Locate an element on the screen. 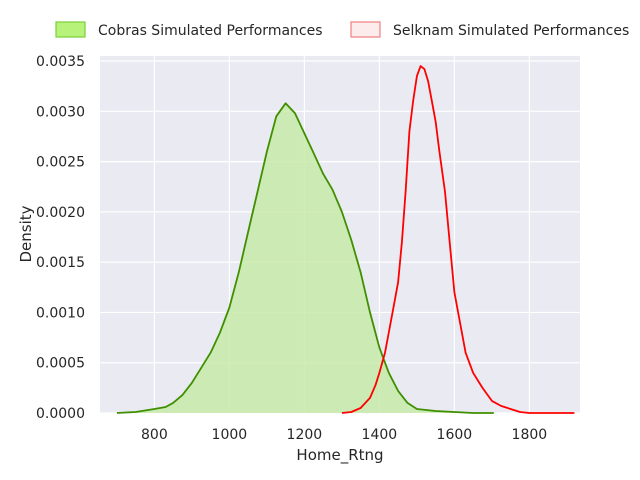 The height and width of the screenshot is (480, 640). x-tick-label: 1600 is located at coordinates (455, 435).